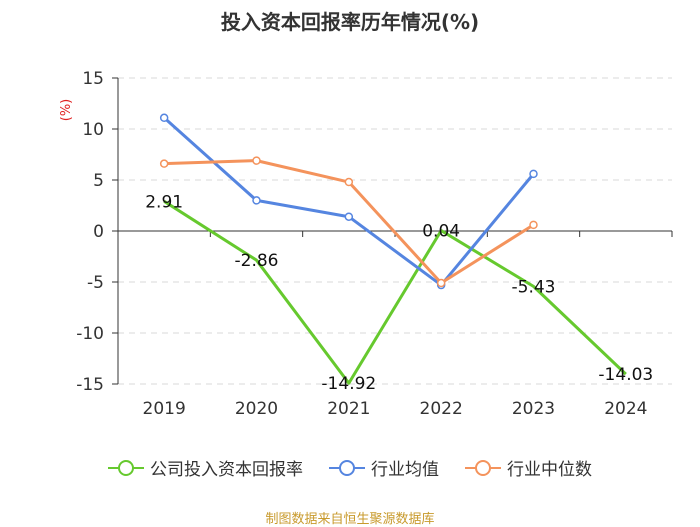 This screenshot has width=700, height=527. What do you see at coordinates (441, 409) in the screenshot?
I see `x-tick-label: 2022` at bounding box center [441, 409].